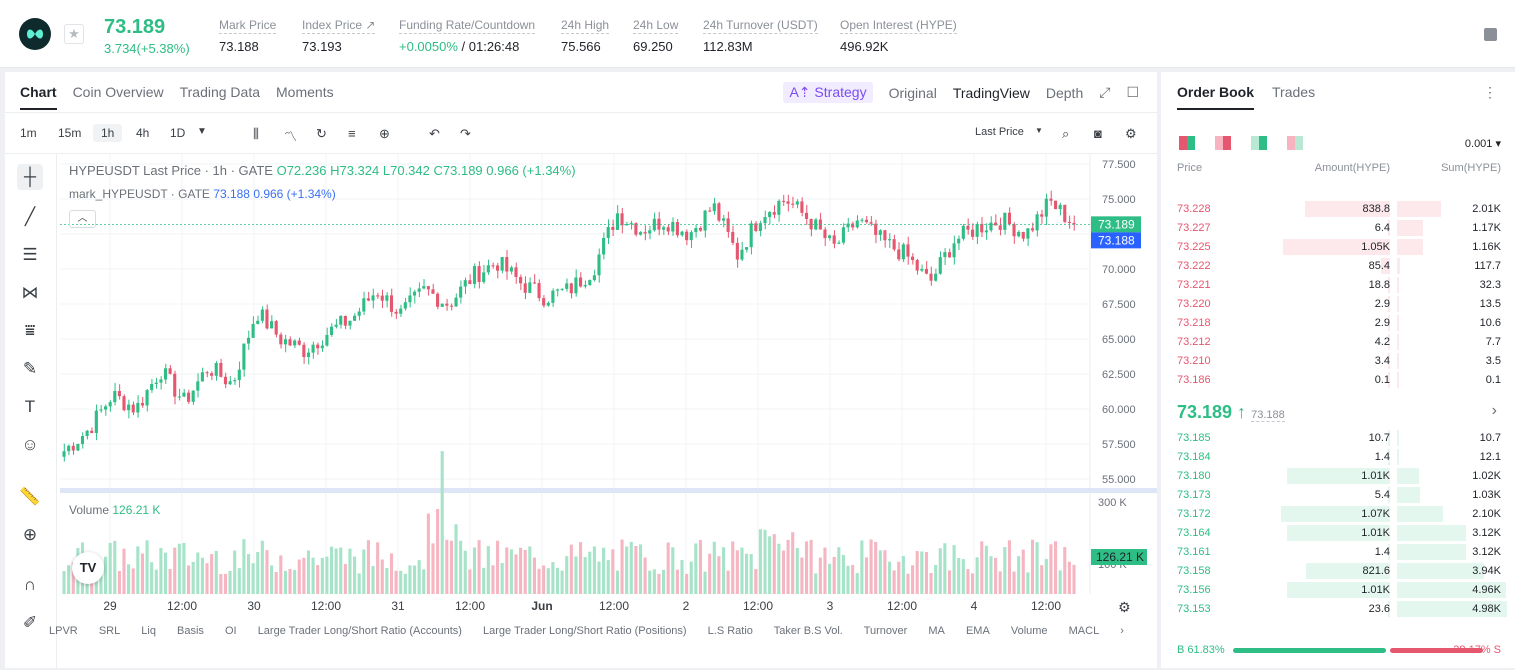 The width and height of the screenshot is (1515, 670). What do you see at coordinates (730, 631) in the screenshot?
I see `indicator-ls-ratio: L.S Ratio` at bounding box center [730, 631].